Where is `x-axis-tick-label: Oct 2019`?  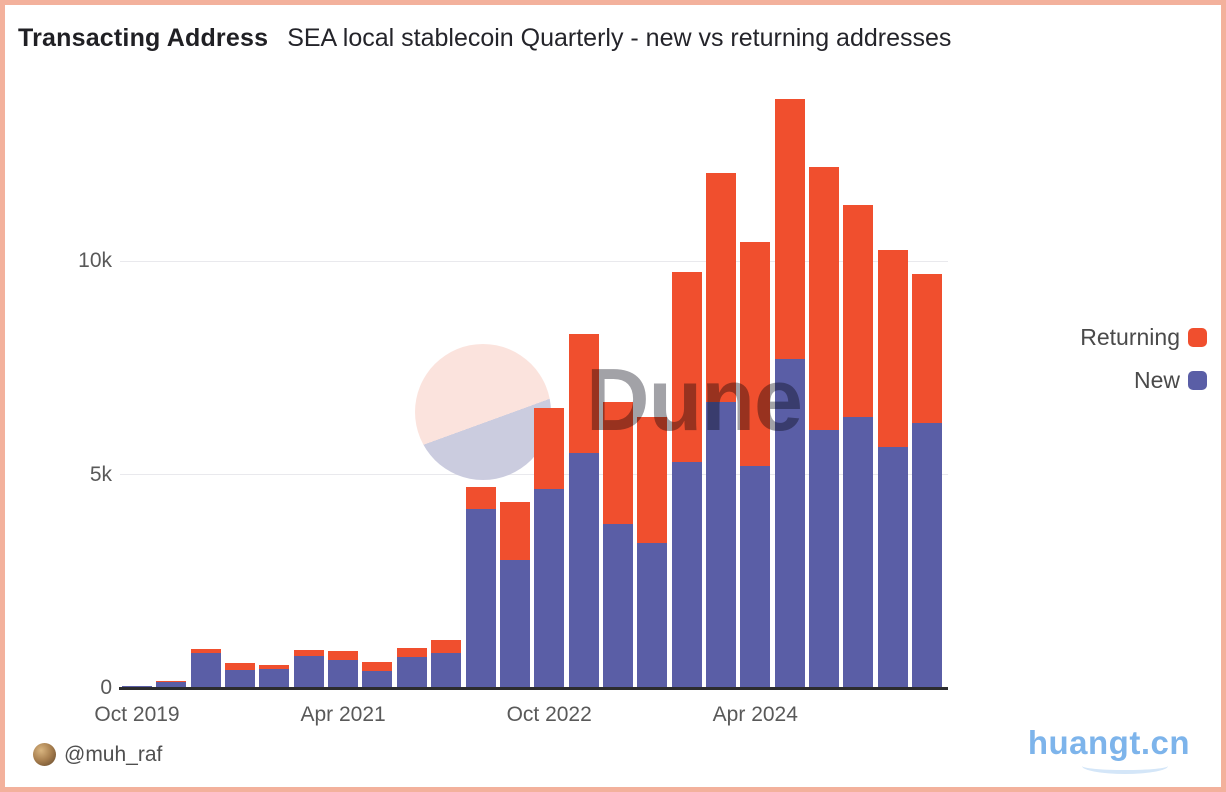
x-axis-tick-label: Oct 2019 is located at coordinates (137, 714).